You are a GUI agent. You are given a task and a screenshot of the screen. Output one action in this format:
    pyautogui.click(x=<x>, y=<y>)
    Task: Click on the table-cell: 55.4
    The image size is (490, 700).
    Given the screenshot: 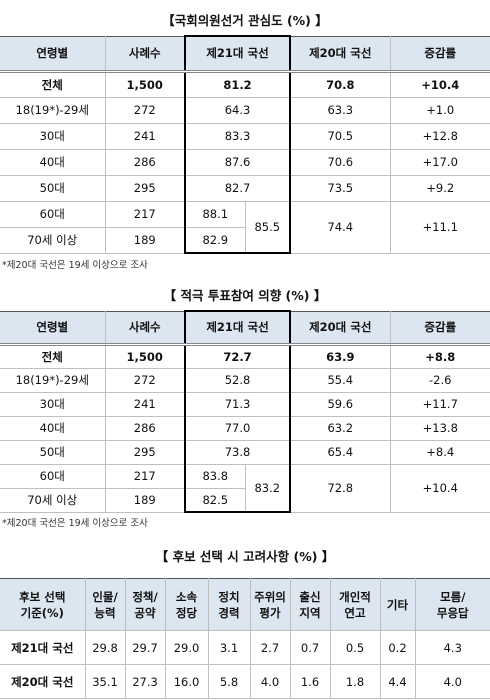 What is the action you would take?
    pyautogui.click(x=340, y=380)
    